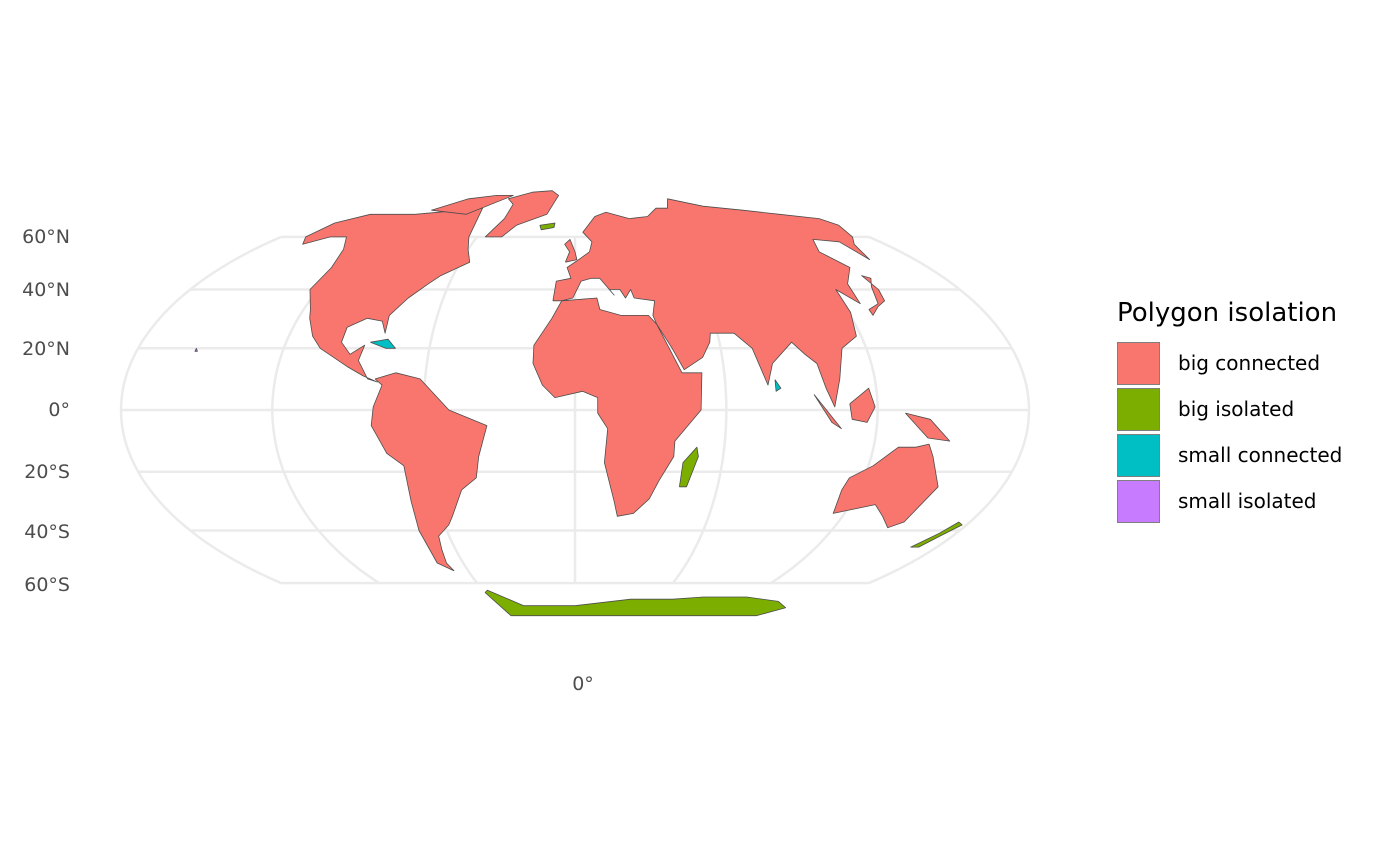 Image resolution: width=1400 pixels, height=865 pixels. What do you see at coordinates (47, 472) in the screenshot?
I see `y-tick-20s: 20°S` at bounding box center [47, 472].